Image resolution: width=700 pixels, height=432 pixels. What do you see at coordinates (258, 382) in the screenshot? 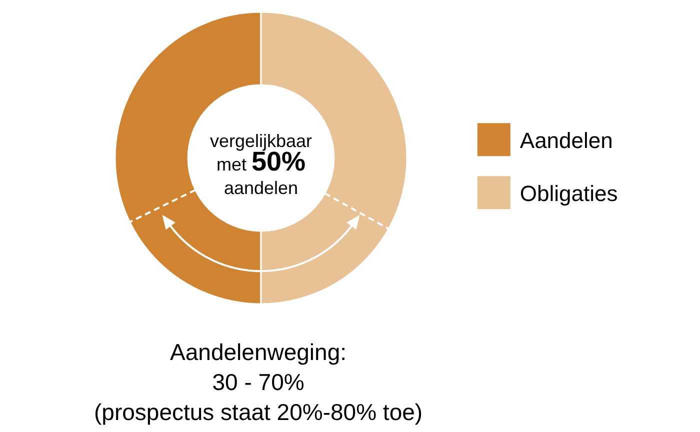
I see `text: Aandelenweging: 30 - 70% (prospectus staat 20%-80% toe)` at bounding box center [258, 382].